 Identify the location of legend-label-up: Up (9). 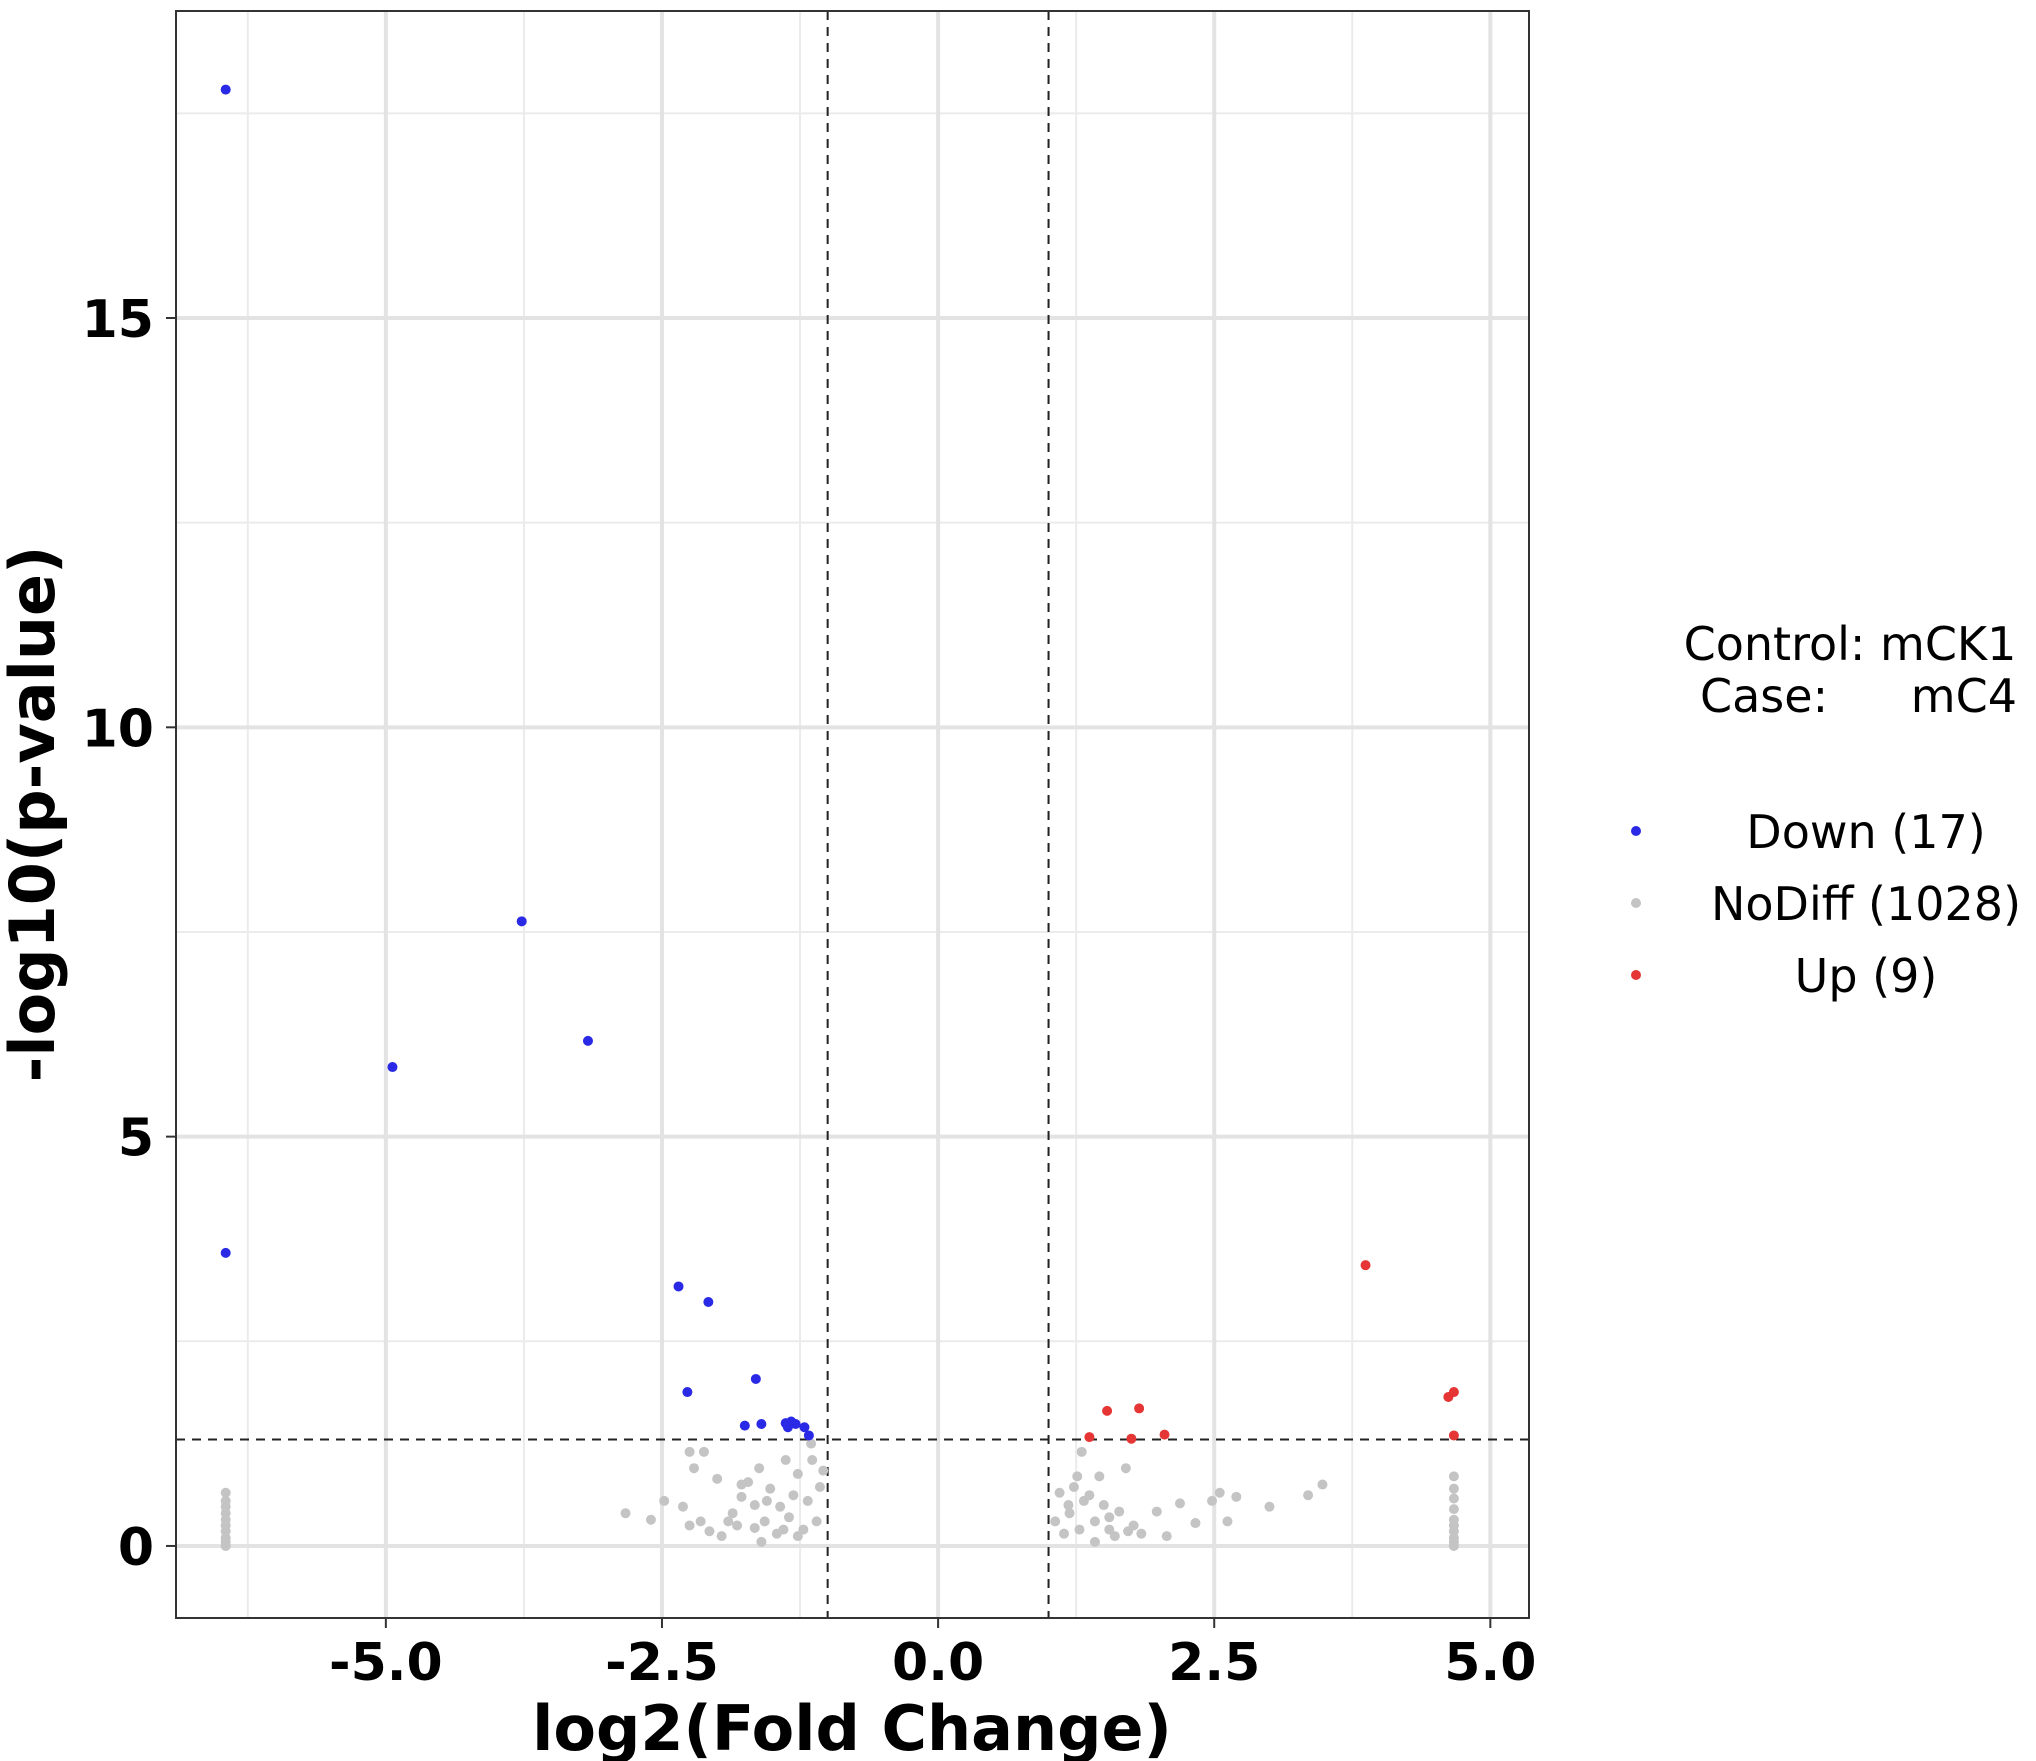
(1866, 976).